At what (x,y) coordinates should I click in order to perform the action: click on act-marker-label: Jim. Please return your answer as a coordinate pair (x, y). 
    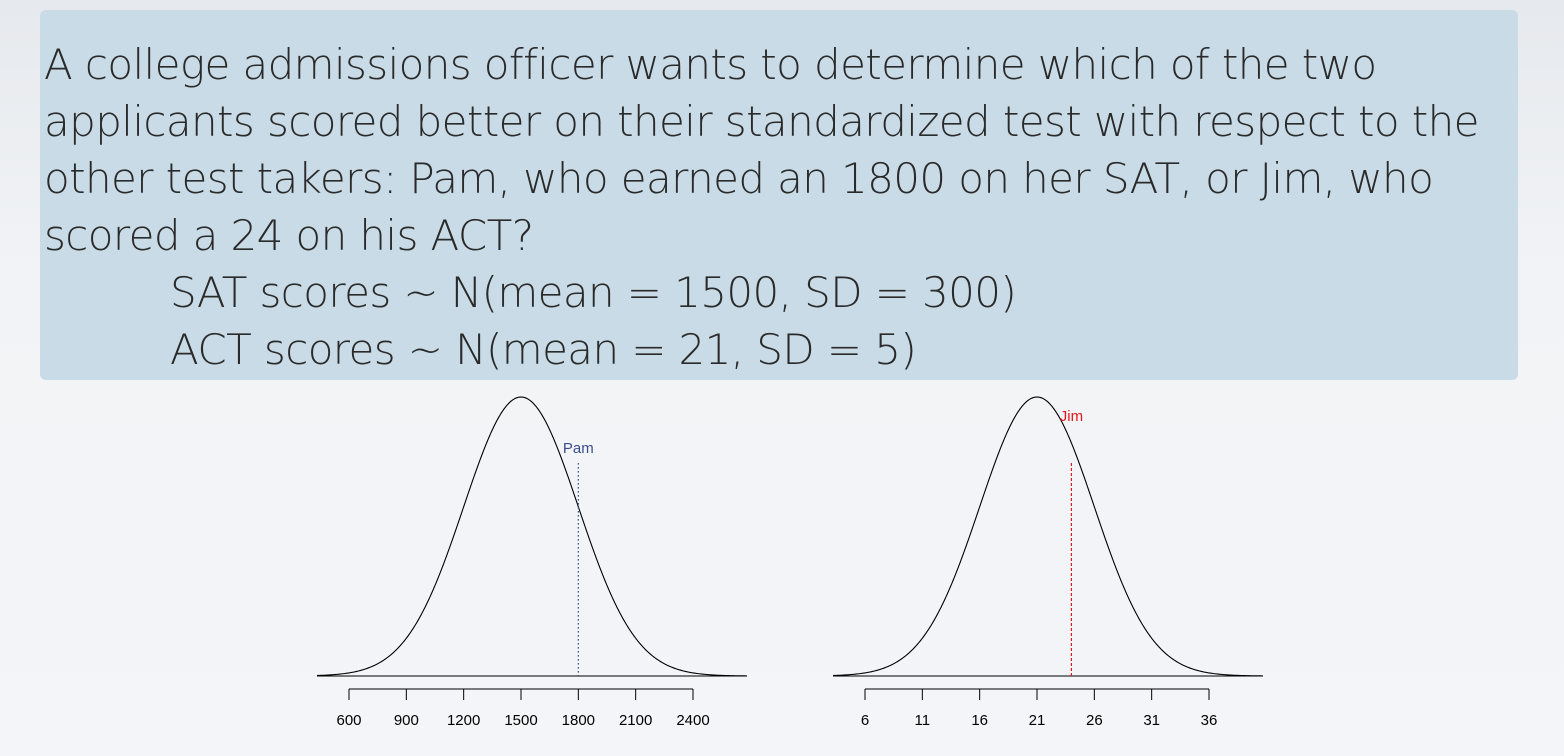
    Looking at the image, I should click on (1071, 416).